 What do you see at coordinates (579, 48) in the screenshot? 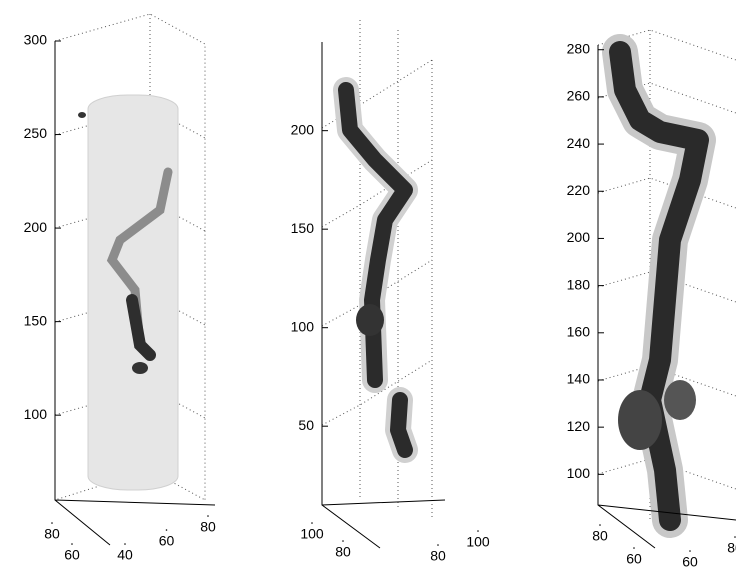
I see `z-tick-label: 280` at bounding box center [579, 48].